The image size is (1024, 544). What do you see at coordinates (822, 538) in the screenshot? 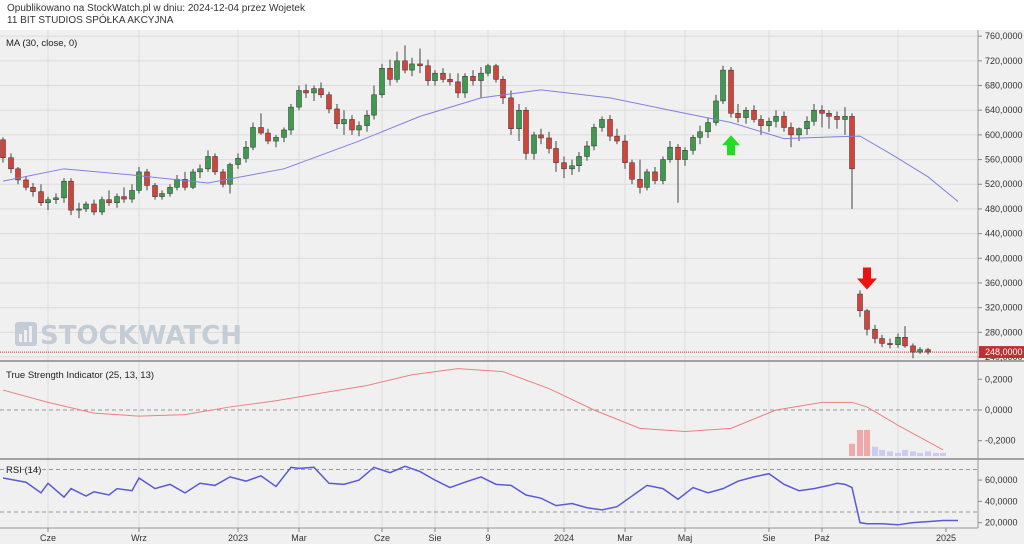
I see `time-tick-label: Paź` at bounding box center [822, 538].